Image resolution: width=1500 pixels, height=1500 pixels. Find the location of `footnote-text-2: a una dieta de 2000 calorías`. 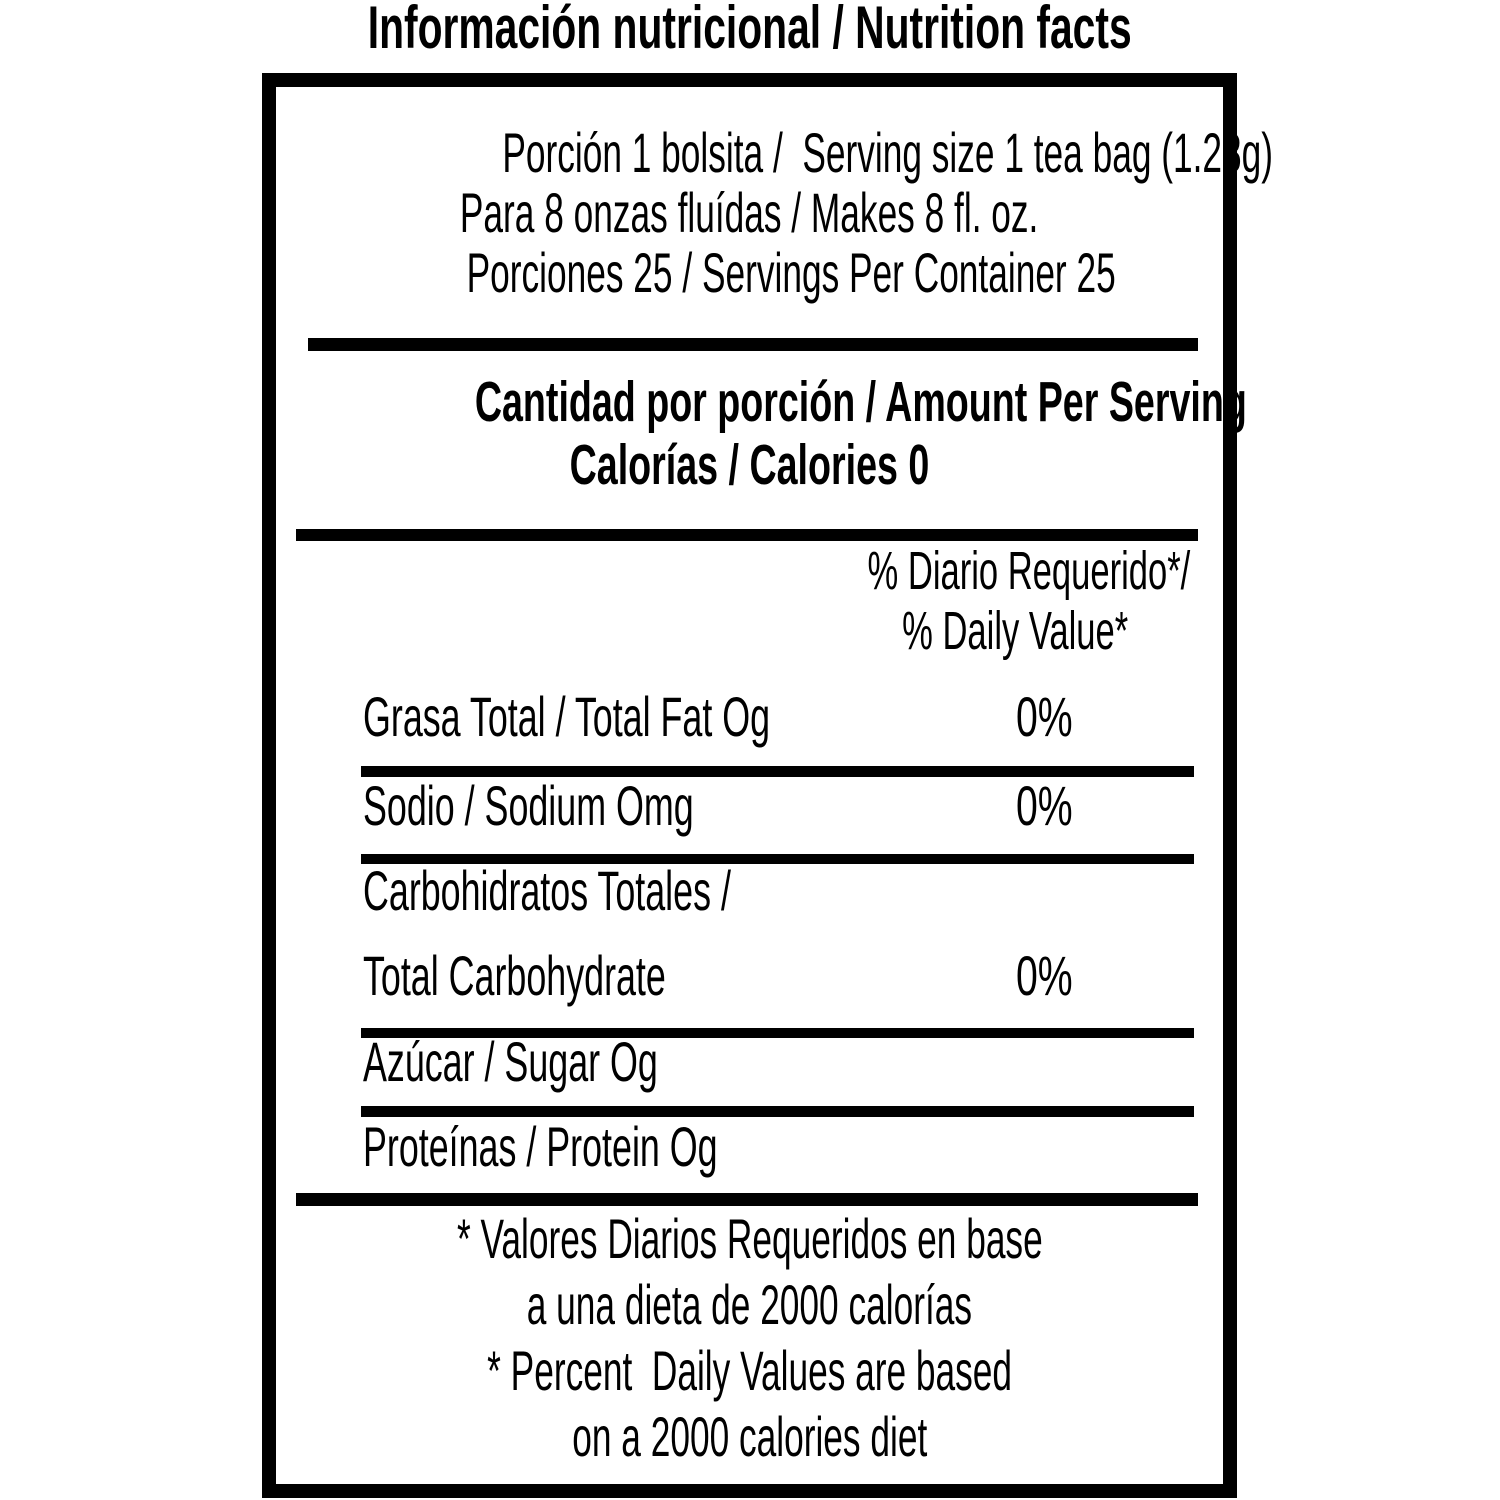

footnote-text-2: a una dieta de 2000 calorías is located at coordinates (749, 1304).